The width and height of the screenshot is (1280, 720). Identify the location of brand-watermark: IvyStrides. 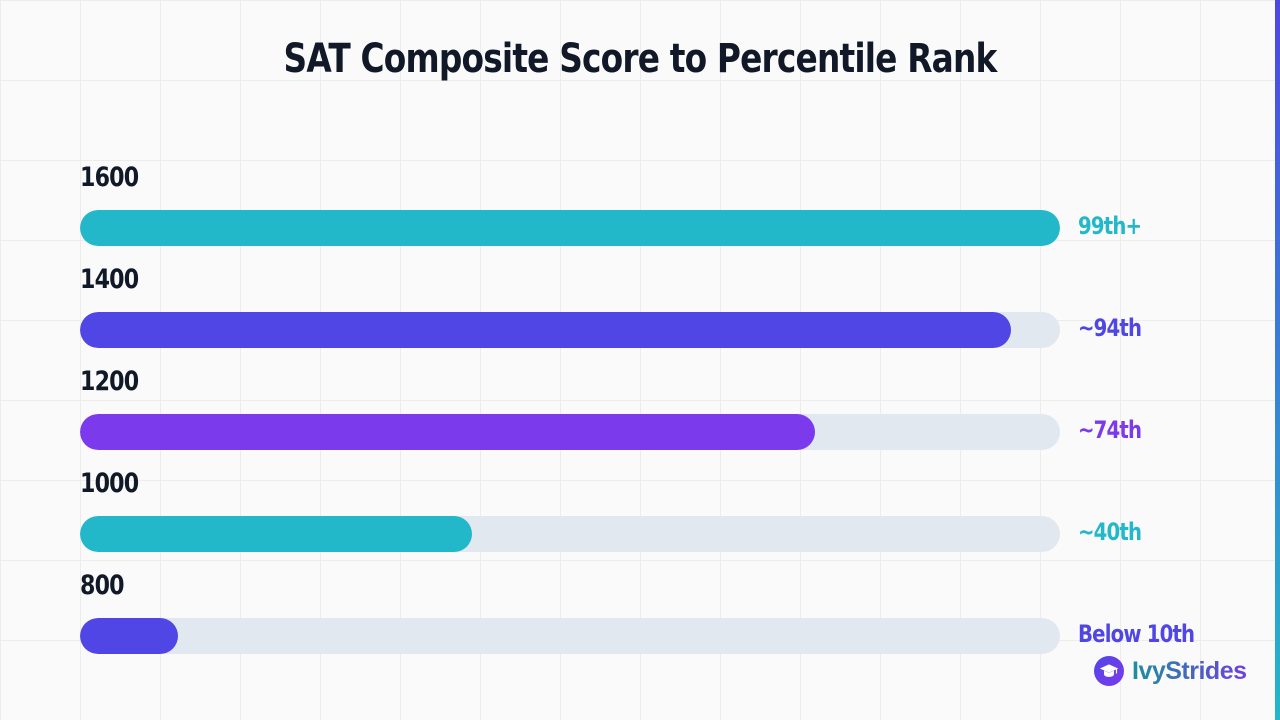
(1170, 671).